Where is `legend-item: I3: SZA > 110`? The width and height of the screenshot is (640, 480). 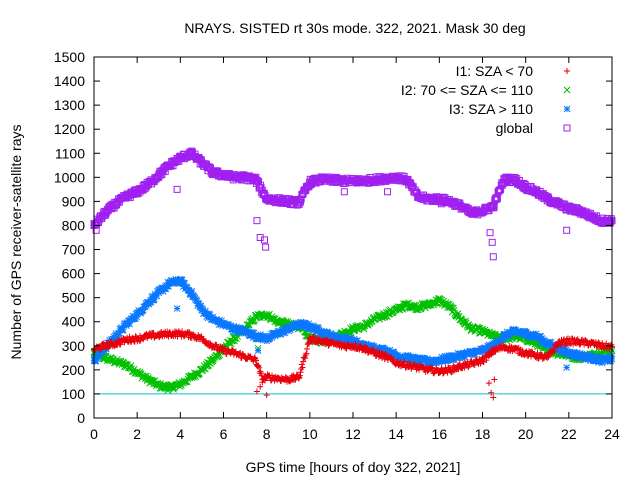 legend-item: I3: SZA > 110 is located at coordinates (510, 109).